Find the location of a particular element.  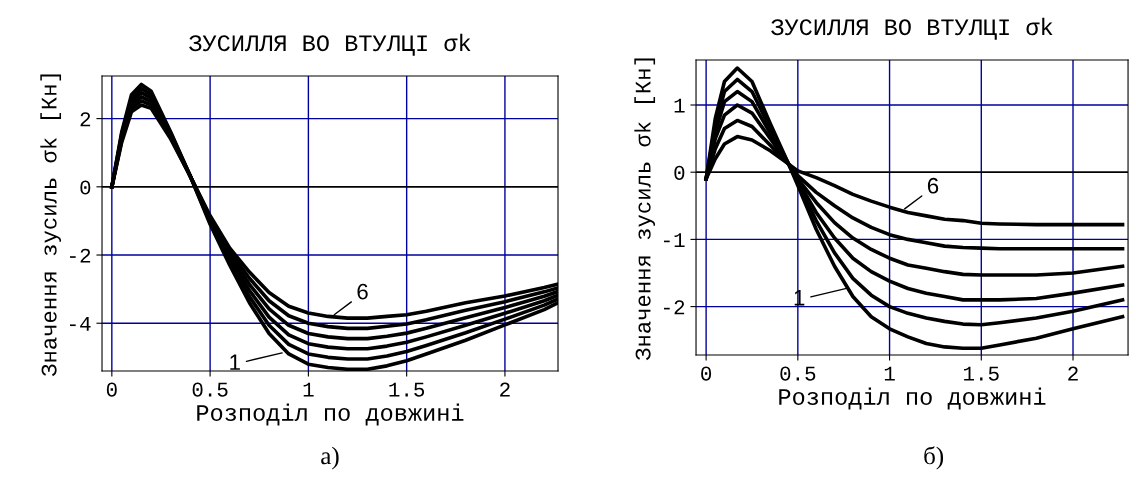

text: б) is located at coordinates (934, 458).